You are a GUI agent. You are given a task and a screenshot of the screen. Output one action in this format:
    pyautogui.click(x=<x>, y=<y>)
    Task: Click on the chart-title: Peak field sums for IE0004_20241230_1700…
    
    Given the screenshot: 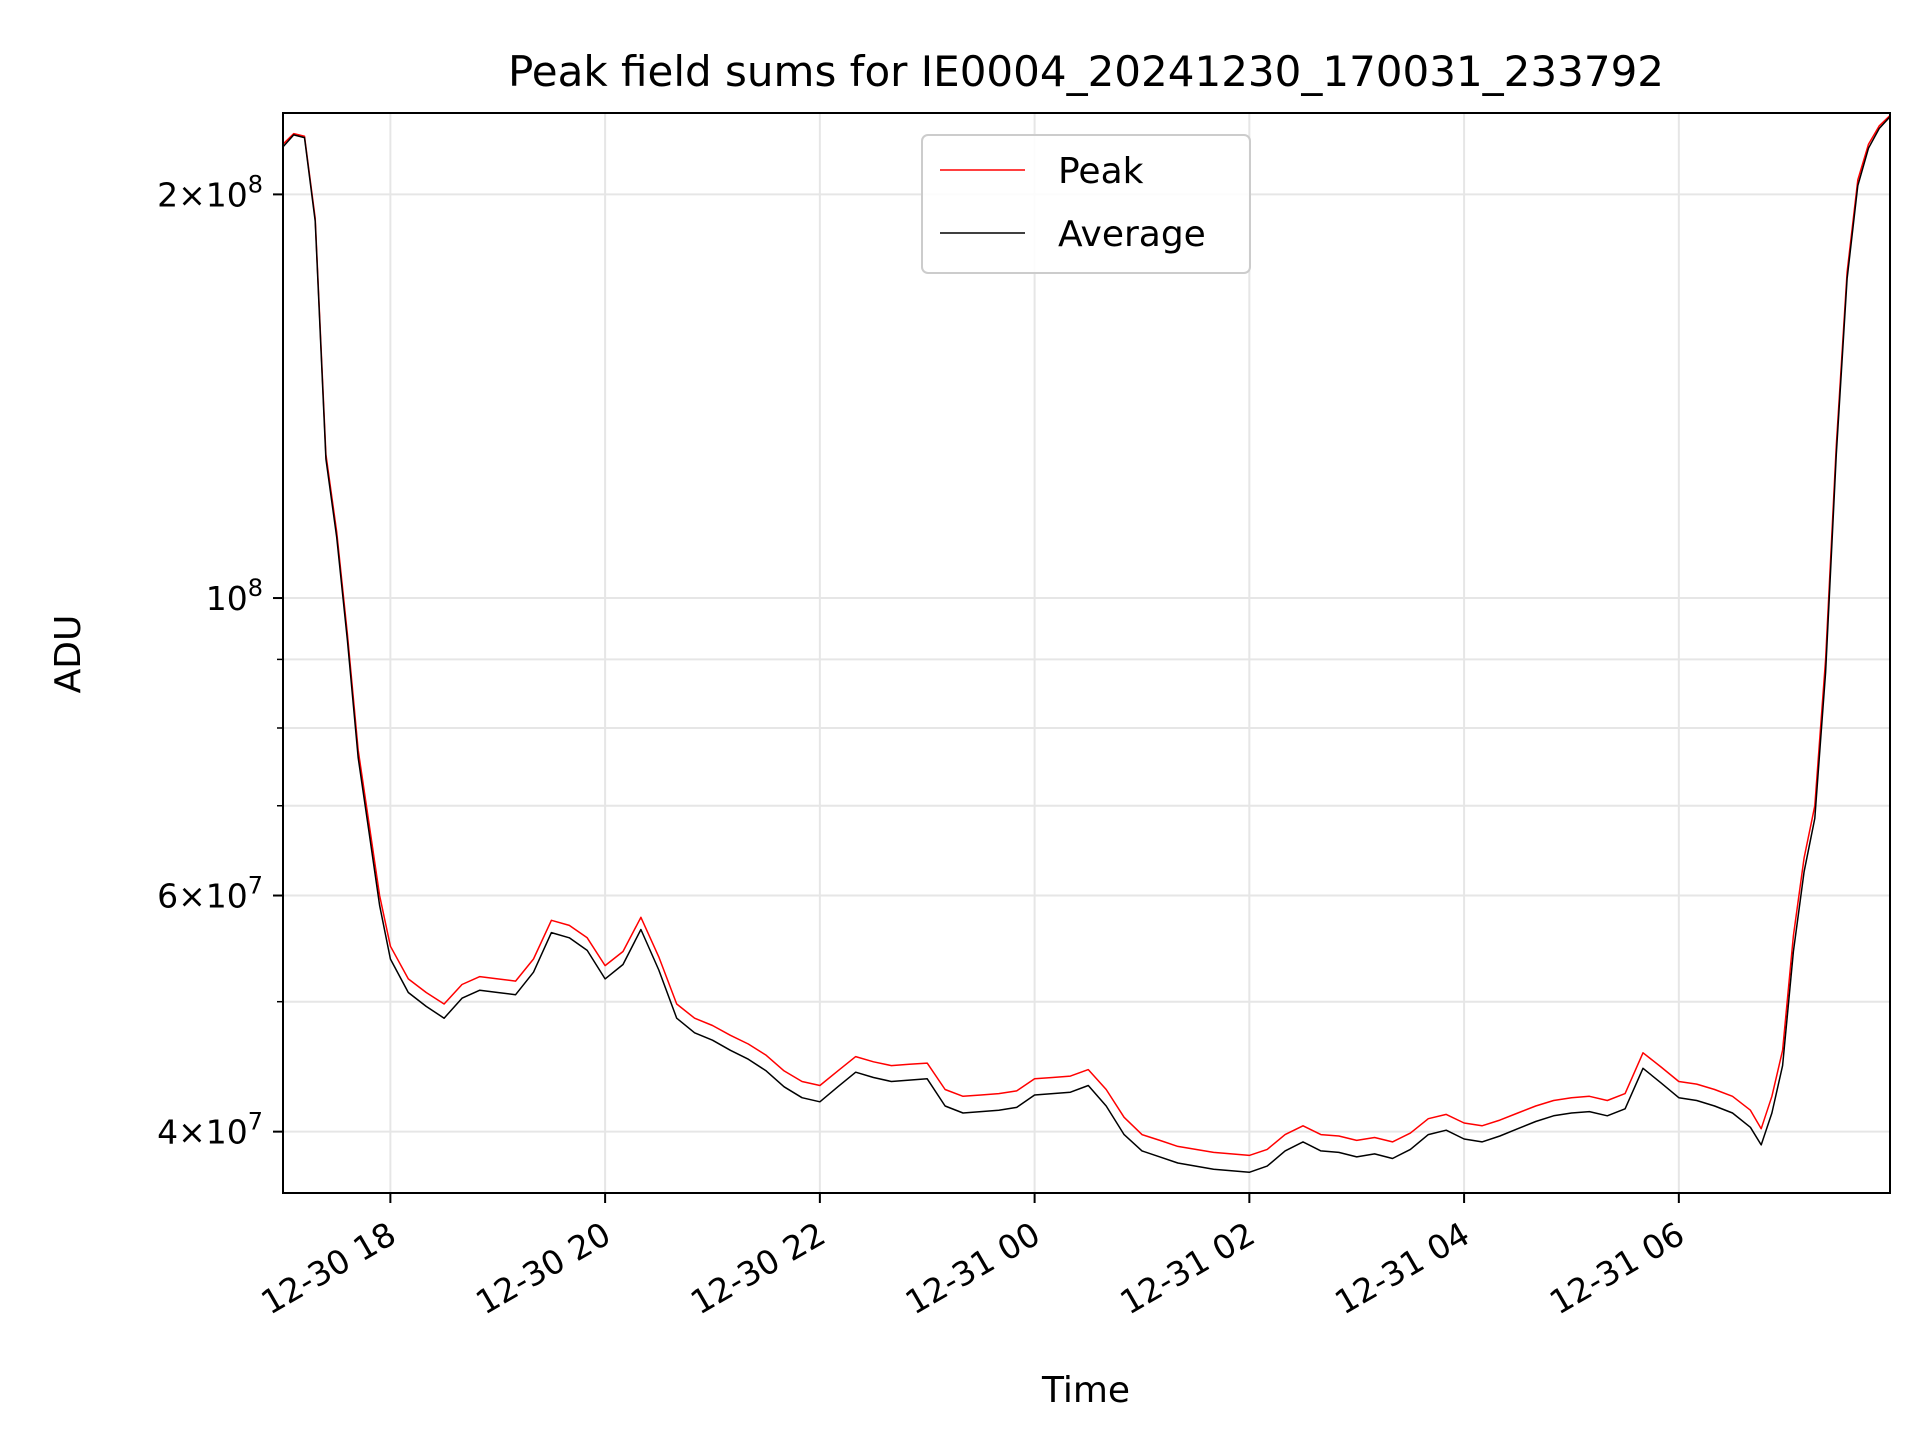 What is the action you would take?
    pyautogui.click(x=1086, y=71)
    